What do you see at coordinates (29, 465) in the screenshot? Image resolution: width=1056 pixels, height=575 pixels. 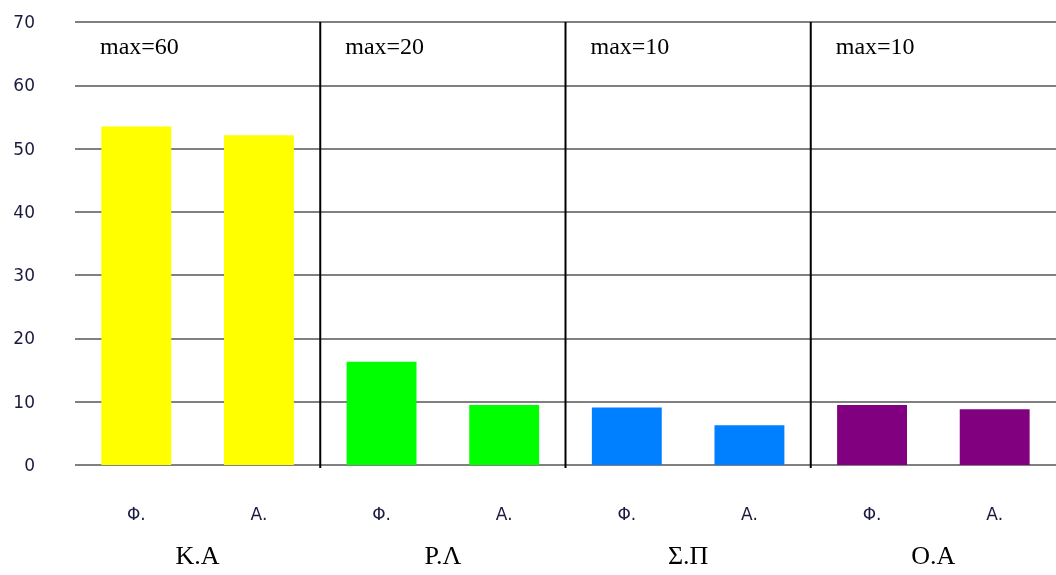 I see `y-tick-label: 0` at bounding box center [29, 465].